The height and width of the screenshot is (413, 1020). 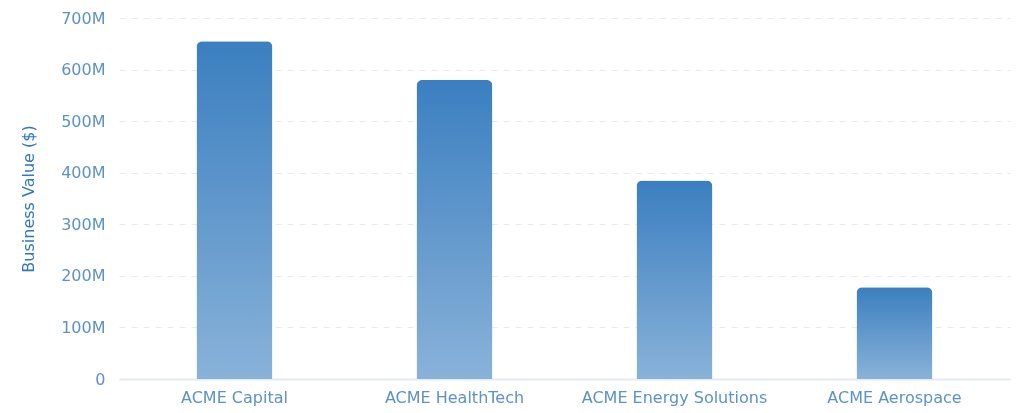 What do you see at coordinates (100, 379) in the screenshot?
I see `y-tick-label: 0` at bounding box center [100, 379].